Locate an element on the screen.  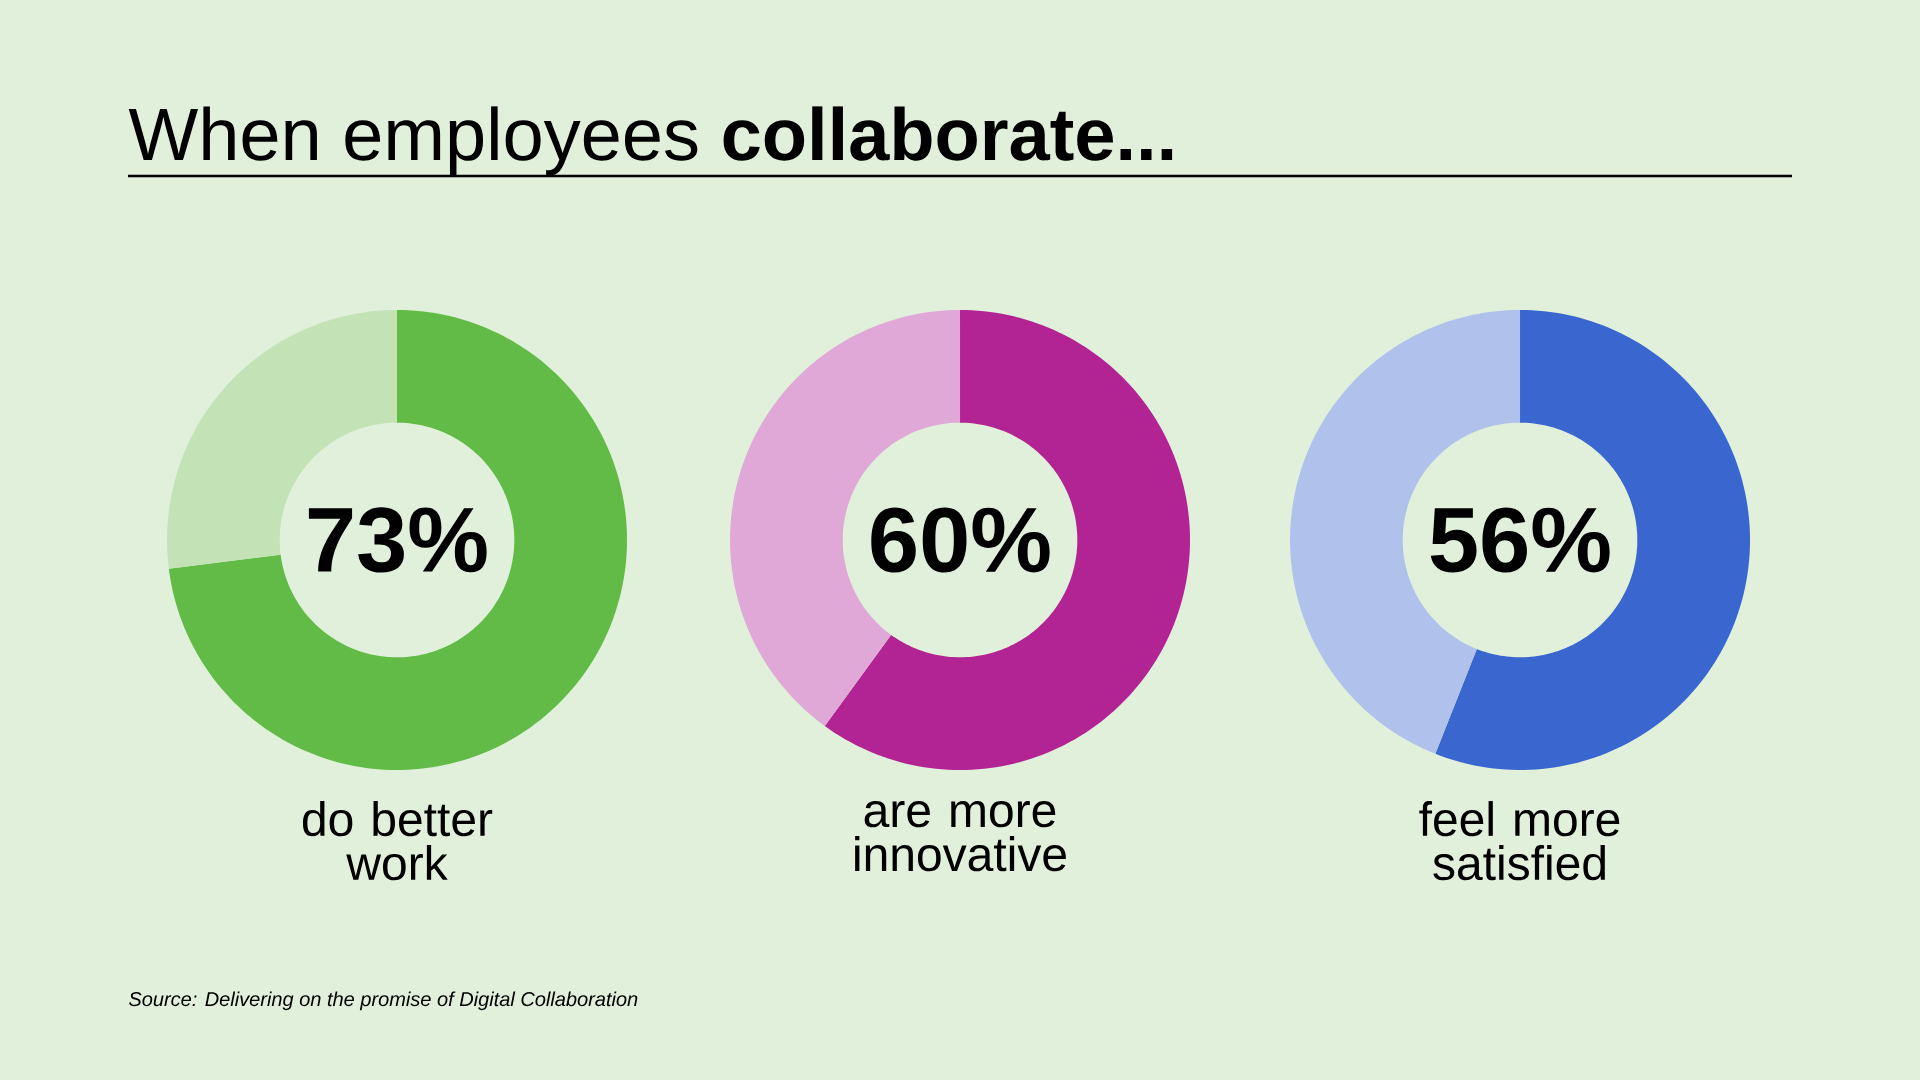
data-label: 60% is located at coordinates (960, 540).